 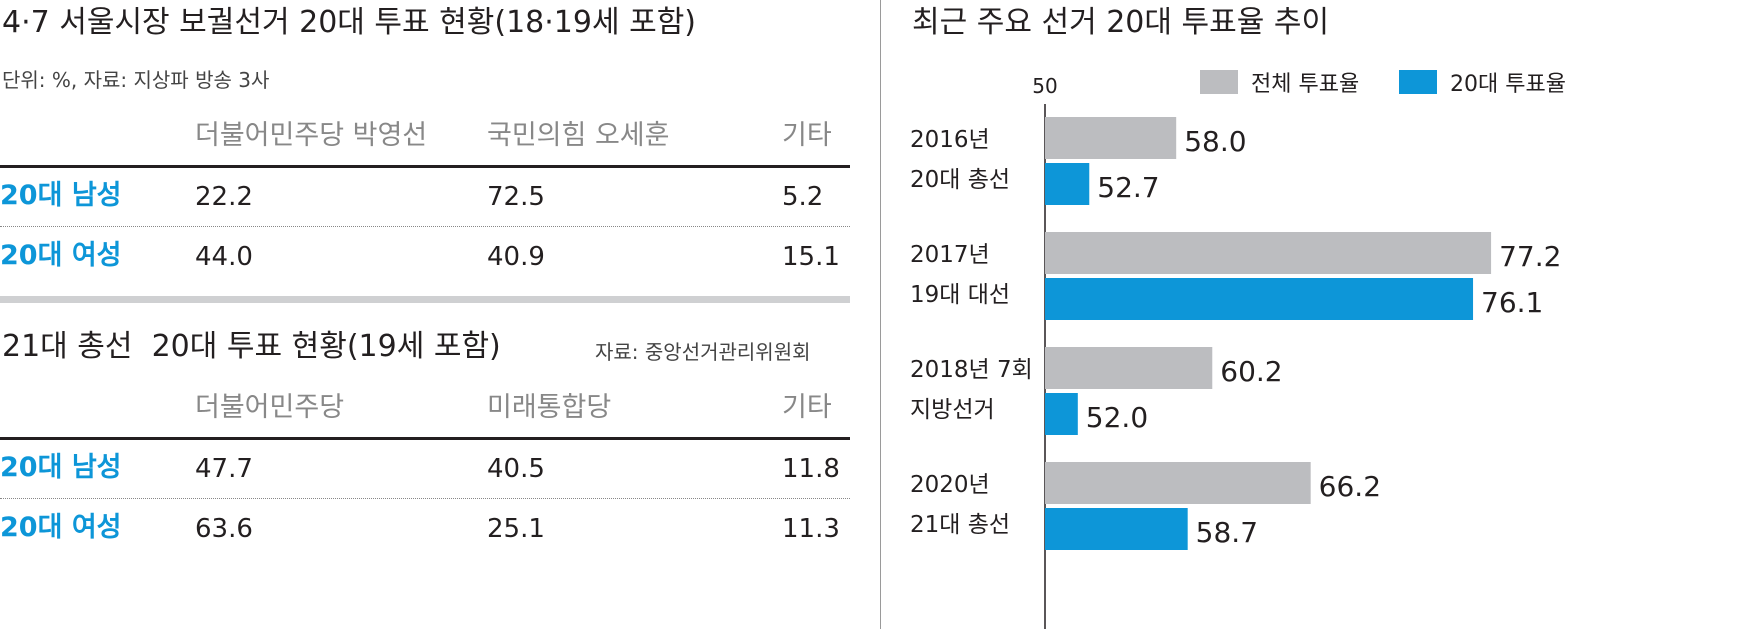 What do you see at coordinates (950, 140) in the screenshot?
I see `category-label-1-line-1: 2016년` at bounding box center [950, 140].